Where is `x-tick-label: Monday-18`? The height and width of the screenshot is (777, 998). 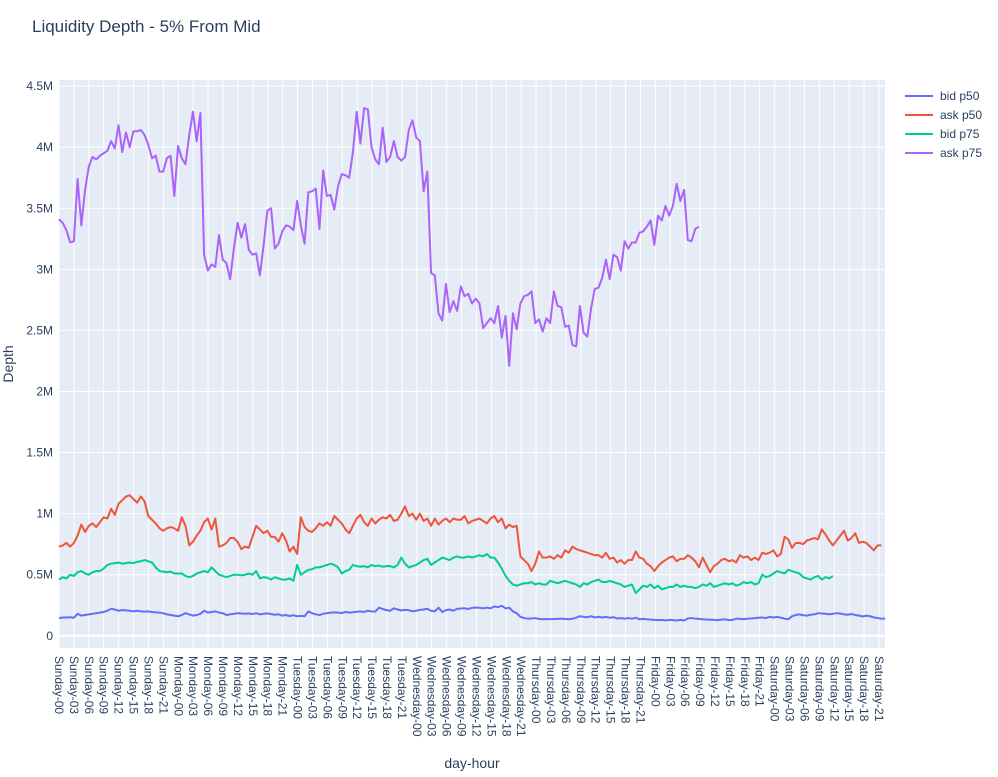 x-tick-label: Monday-18 is located at coordinates (268, 686).